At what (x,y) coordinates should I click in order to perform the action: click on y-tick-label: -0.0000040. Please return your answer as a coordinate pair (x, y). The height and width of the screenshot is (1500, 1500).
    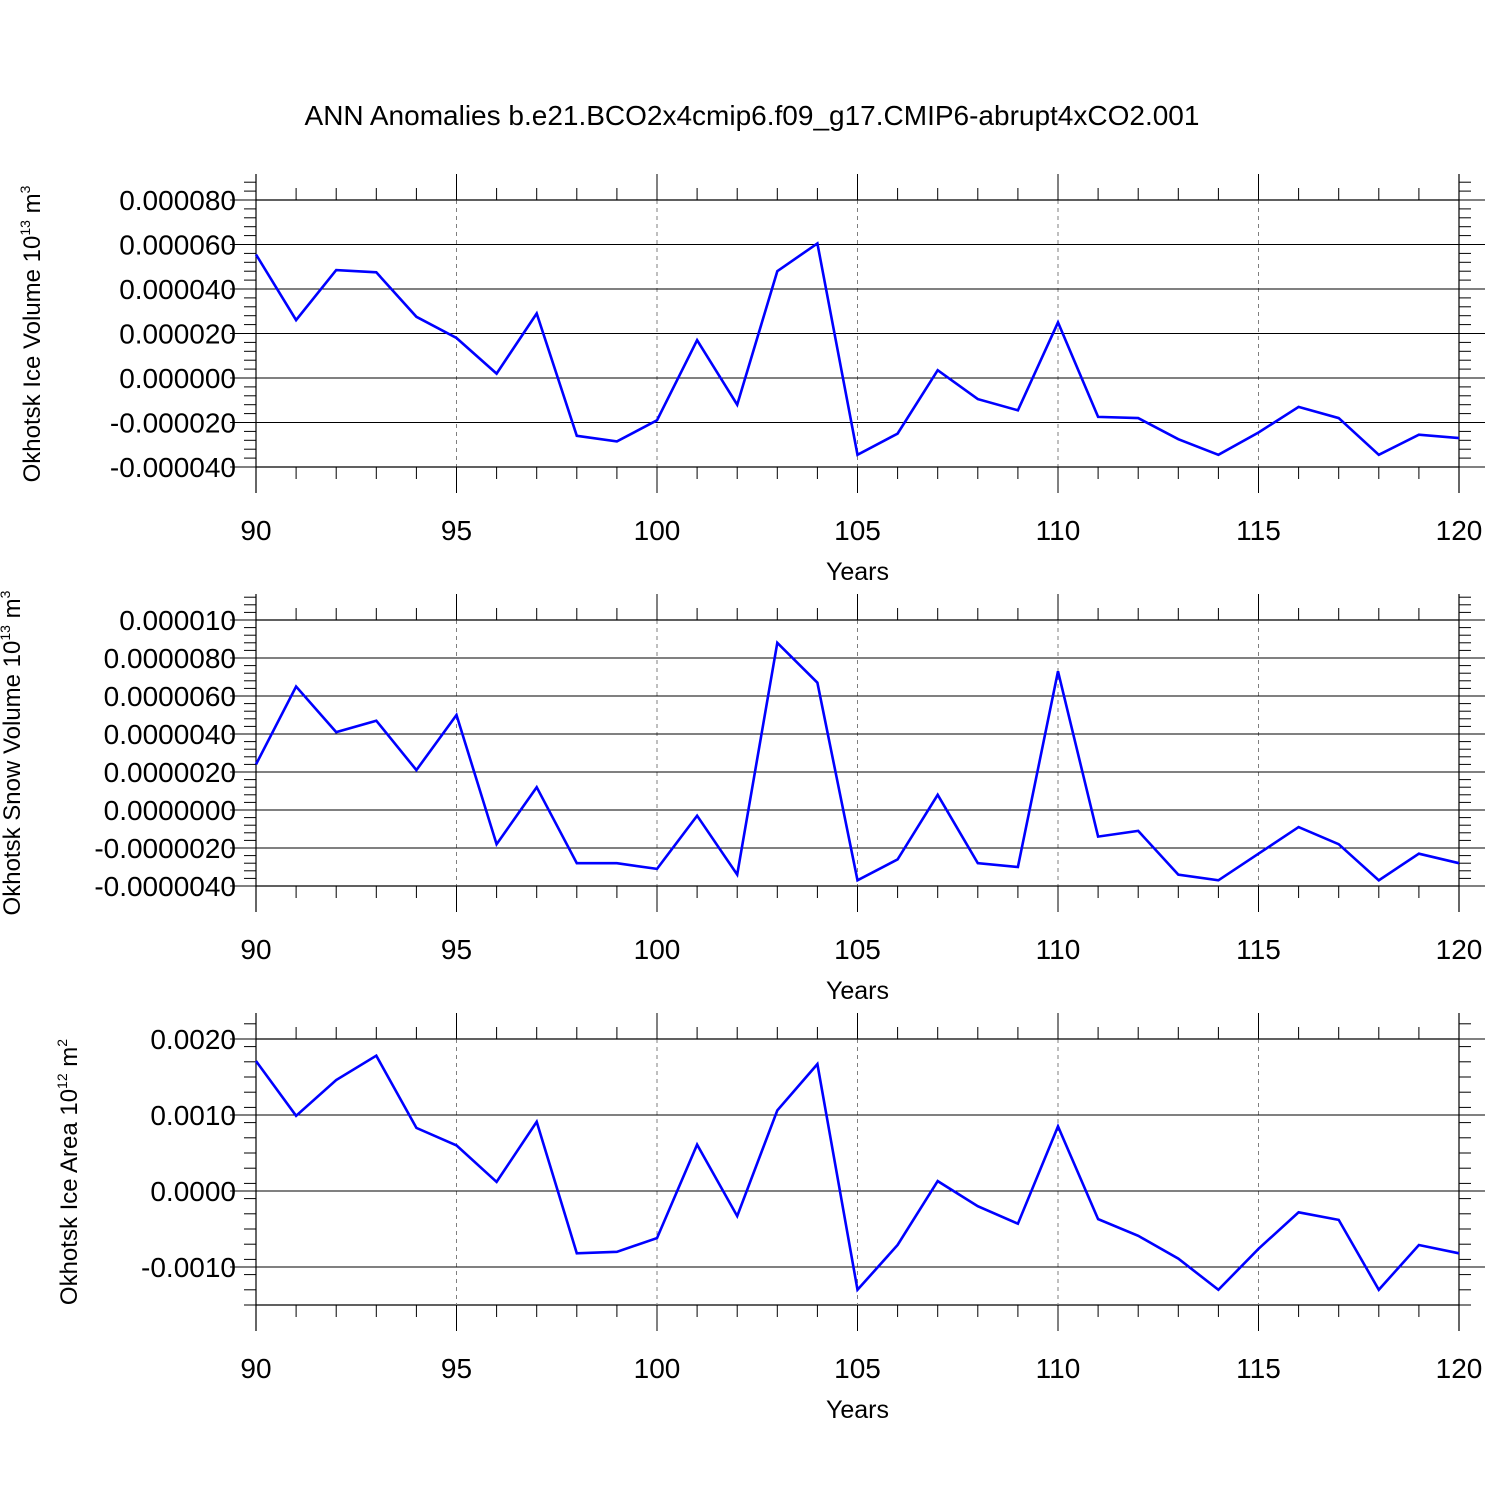
    Looking at the image, I should click on (165, 886).